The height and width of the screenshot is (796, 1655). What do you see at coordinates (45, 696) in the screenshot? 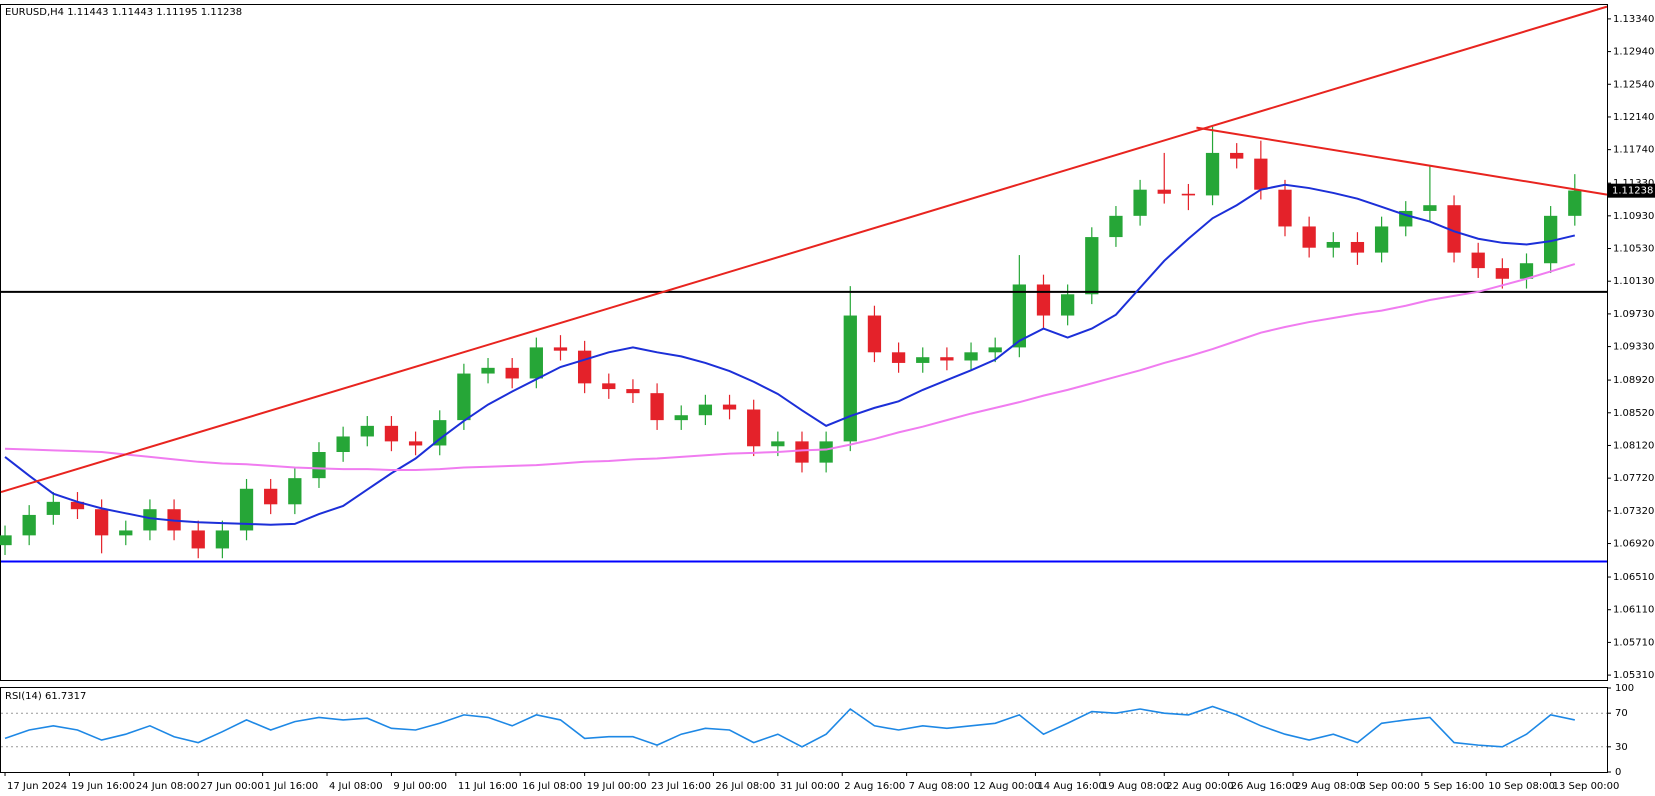
I see `rsi-title: RSI(14) 61.7317` at bounding box center [45, 696].